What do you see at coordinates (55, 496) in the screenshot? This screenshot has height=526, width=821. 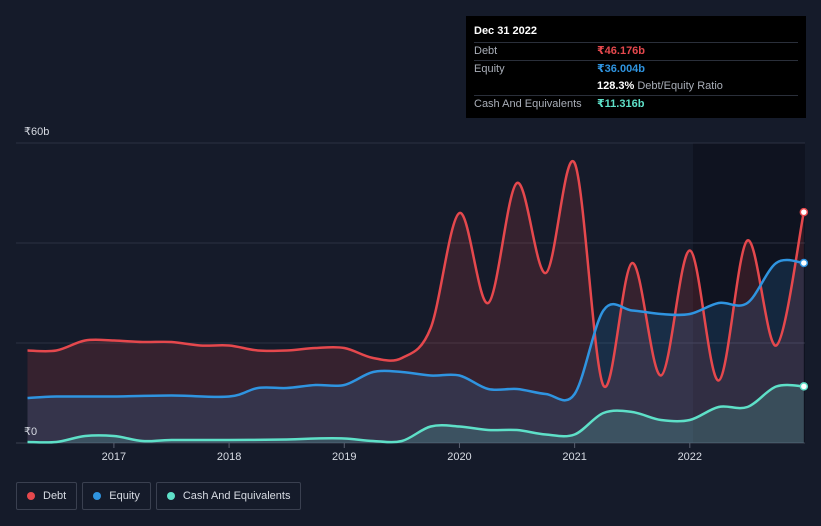 I see `legend-label: Debt` at bounding box center [55, 496].